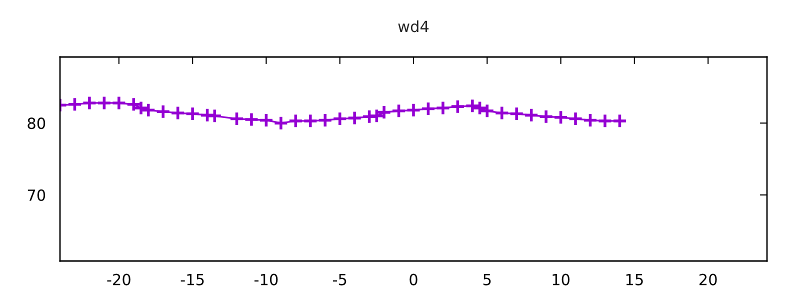 The width and height of the screenshot is (800, 300). What do you see at coordinates (37, 124) in the screenshot?
I see `y-tick-label: 80` at bounding box center [37, 124].